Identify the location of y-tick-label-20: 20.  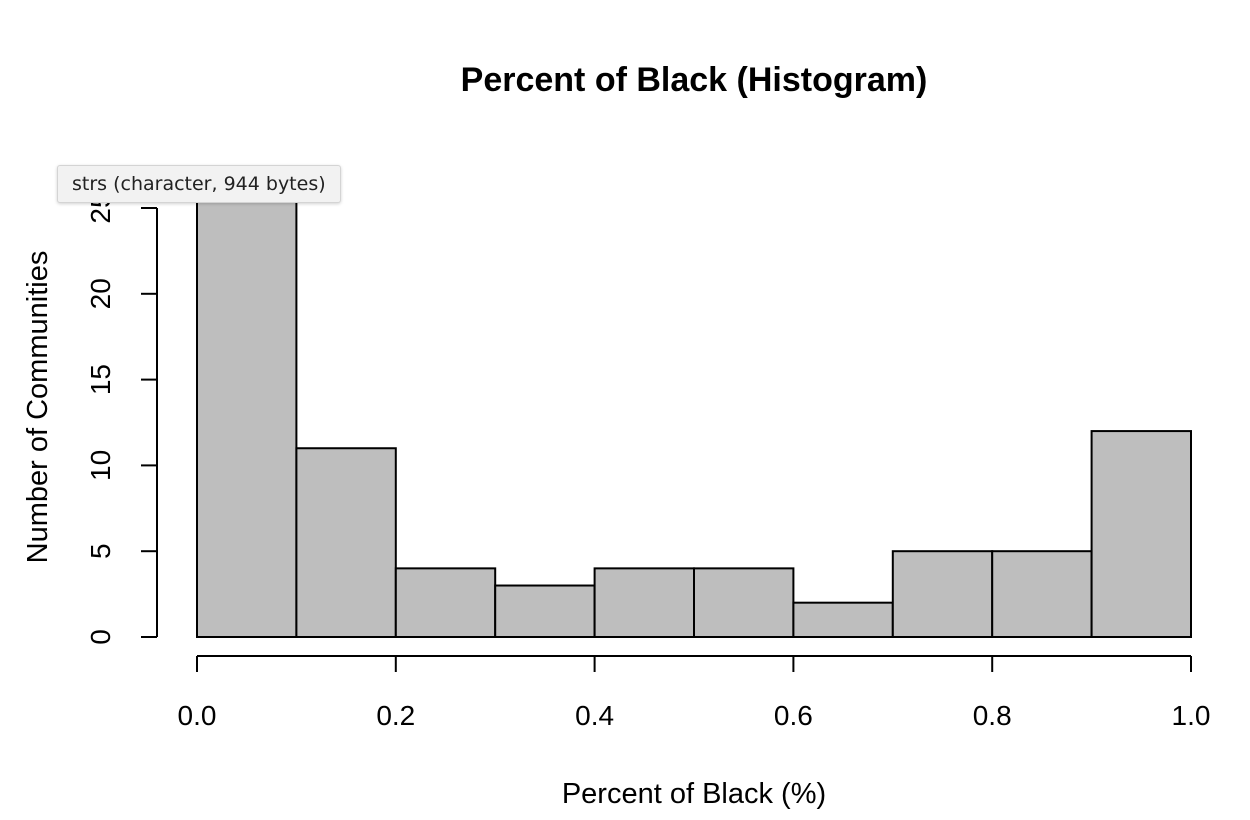
(100, 293).